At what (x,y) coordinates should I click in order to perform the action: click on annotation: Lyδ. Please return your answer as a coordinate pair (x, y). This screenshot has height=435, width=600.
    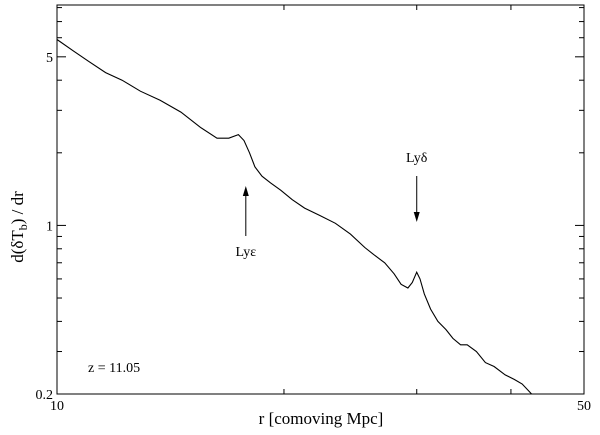
    Looking at the image, I should click on (417, 186).